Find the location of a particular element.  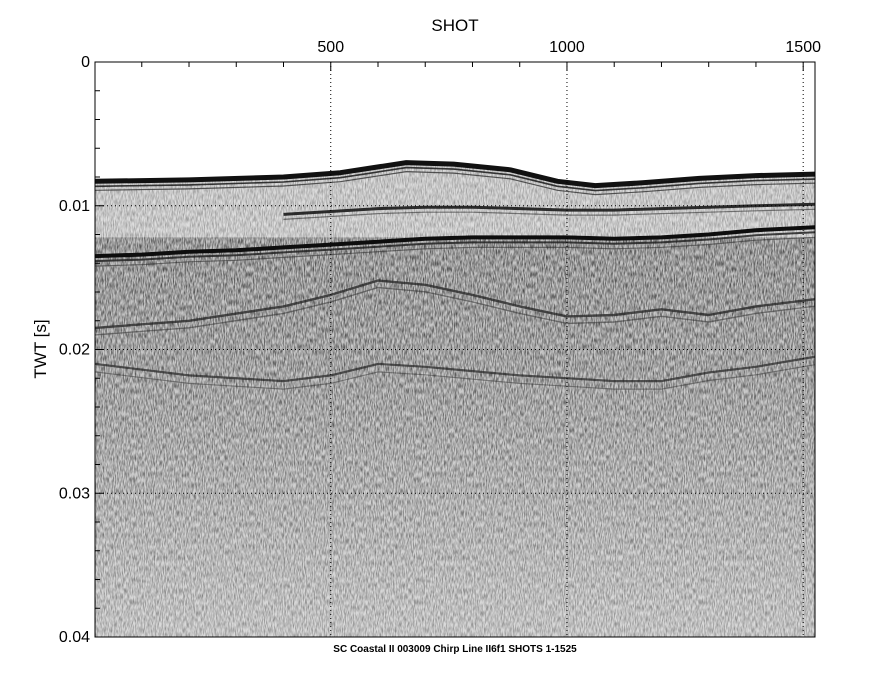

x-tick-label-1500: 1500 is located at coordinates (803, 47).